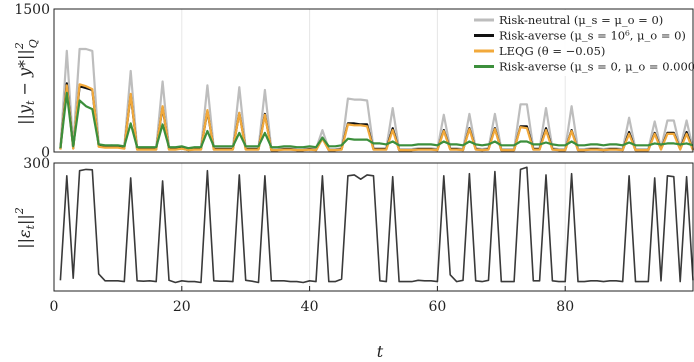 The image size is (694, 362). Describe the element at coordinates (30, 102) in the screenshot. I see `top-ylabel-sub: t` at that location.